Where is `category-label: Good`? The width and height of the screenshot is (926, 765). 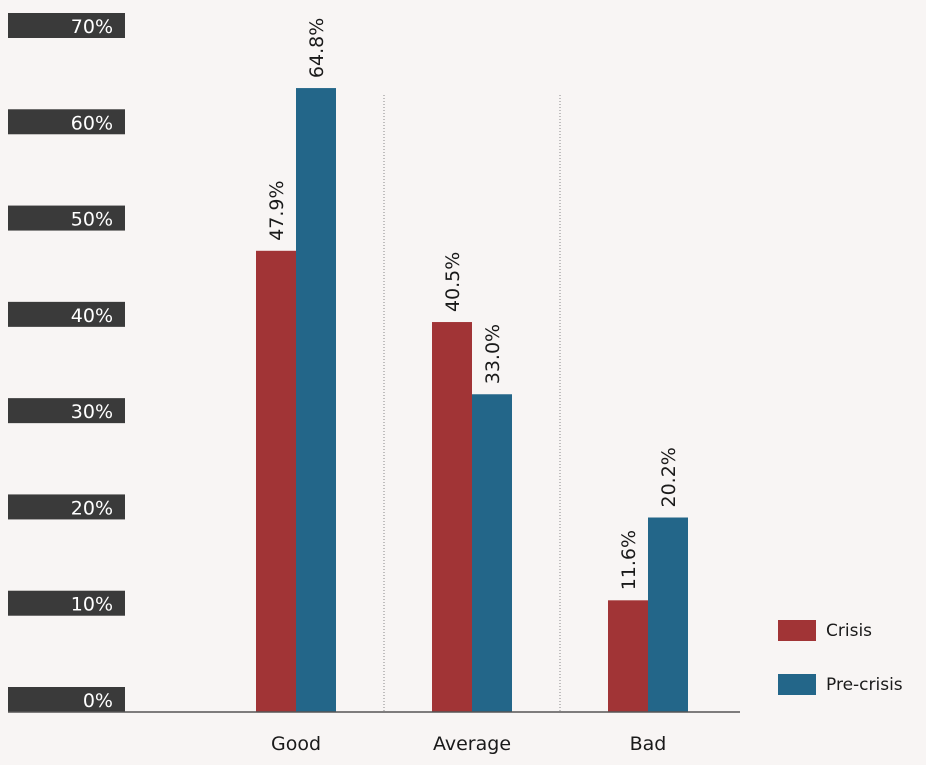
category-label: Good is located at coordinates (296, 744).